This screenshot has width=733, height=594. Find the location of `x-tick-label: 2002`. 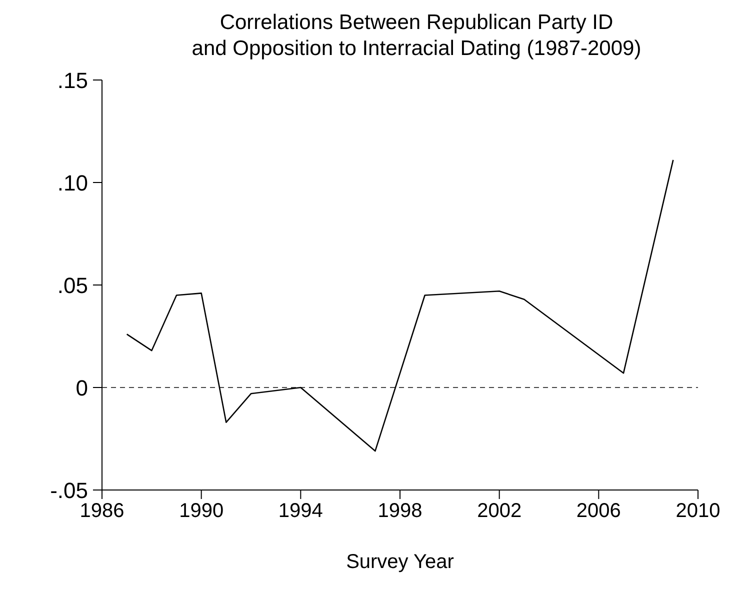

x-tick-label: 2002 is located at coordinates (499, 511).